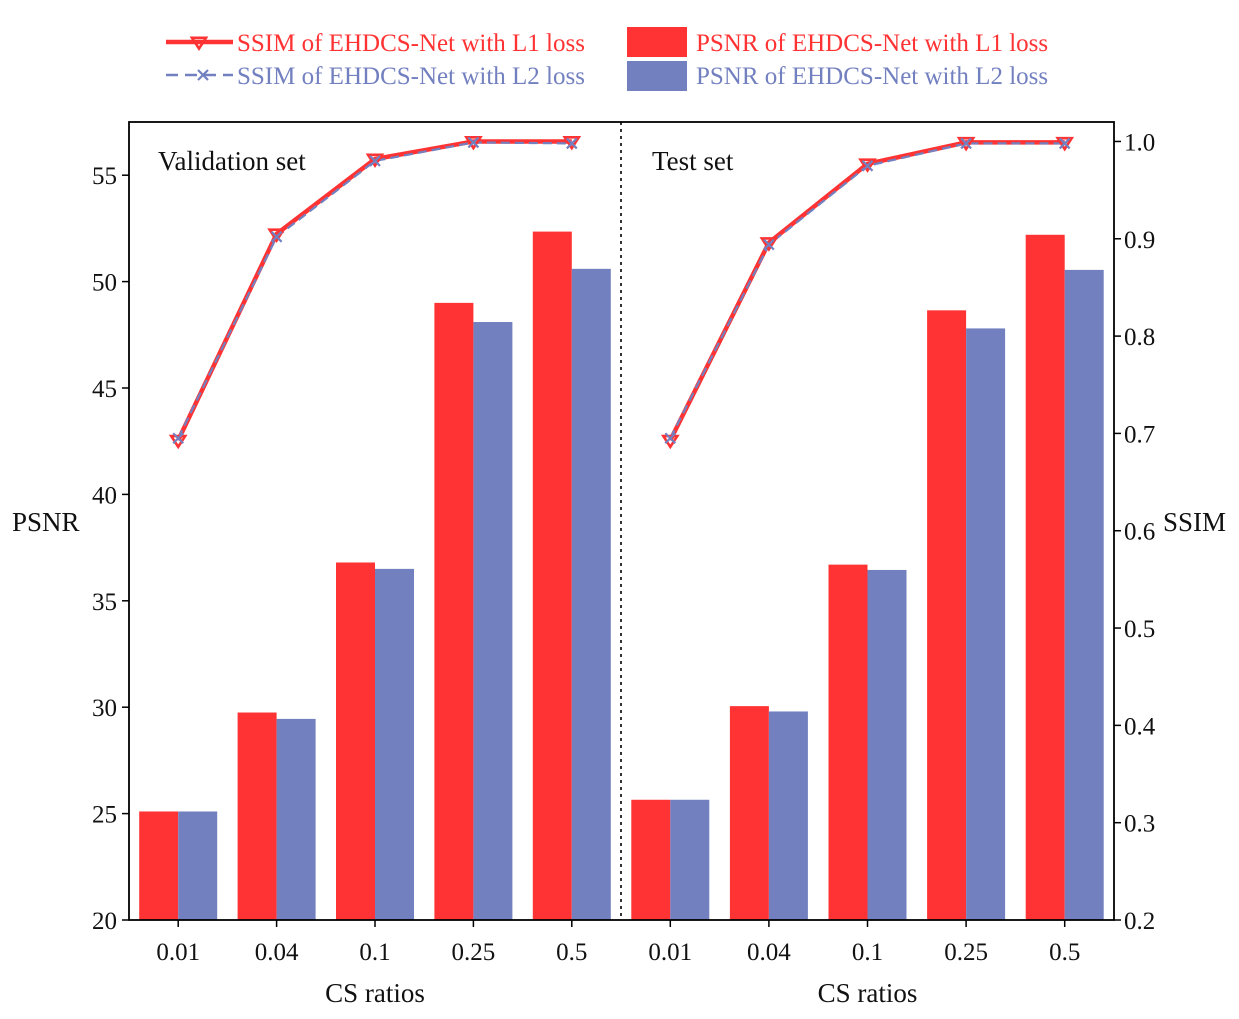 The height and width of the screenshot is (1019, 1239). Describe the element at coordinates (1140, 726) in the screenshot. I see `y-right-tick-label-2: 0.4` at that location.